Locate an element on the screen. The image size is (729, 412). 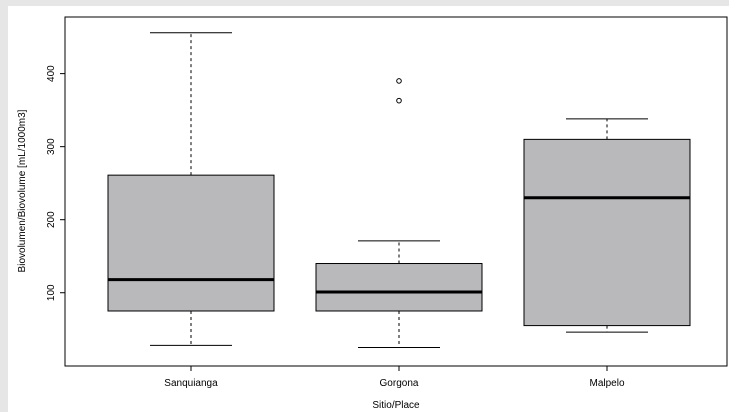
y-tick-label: 100 is located at coordinates (51, 292).